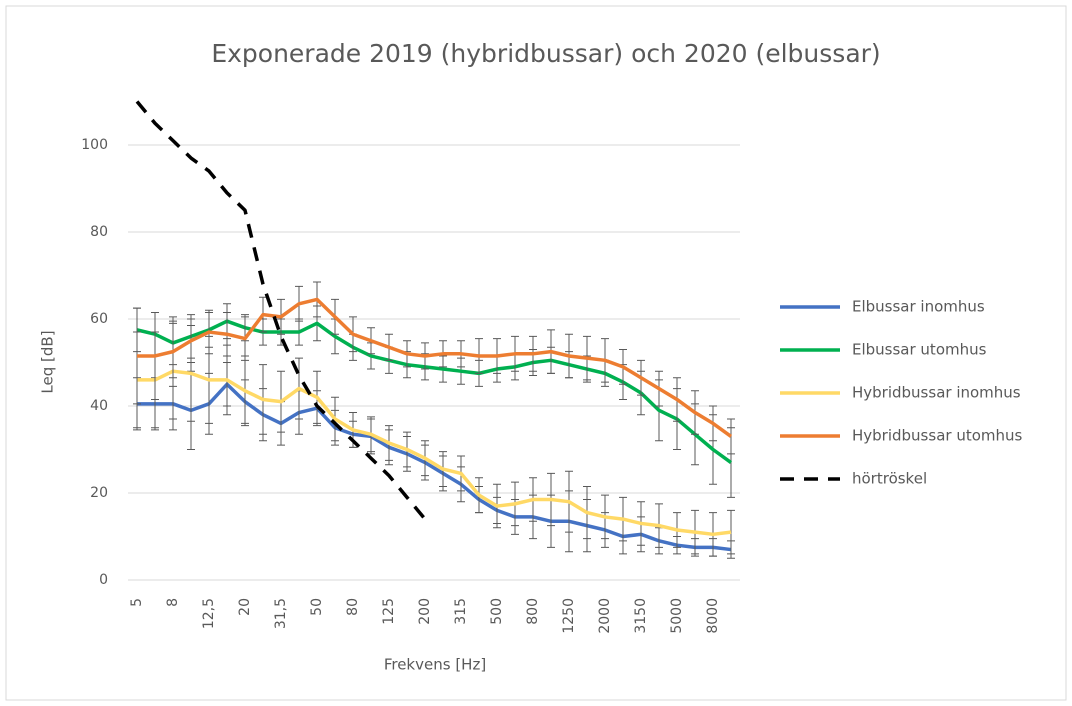 This screenshot has width=1072, height=706. Describe the element at coordinates (461, 611) in the screenshot. I see `x-tick-label: 315` at that location.